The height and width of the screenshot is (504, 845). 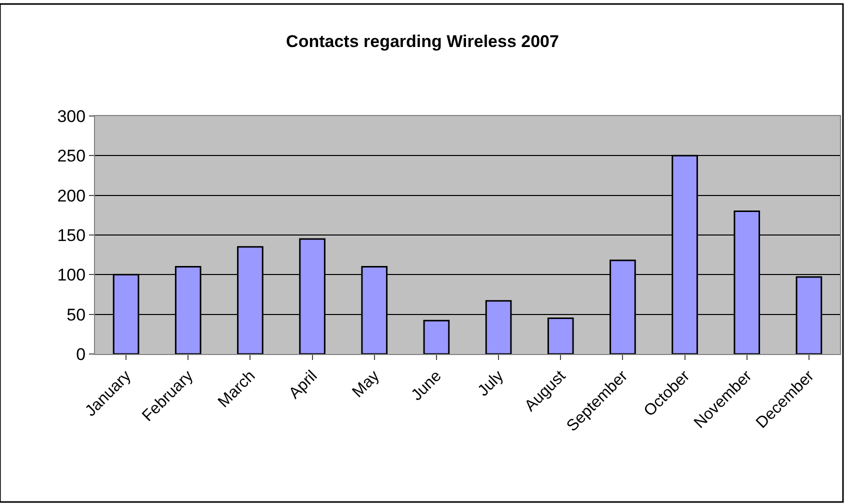 I want to click on y-tick-label: 150, so click(x=71, y=235).